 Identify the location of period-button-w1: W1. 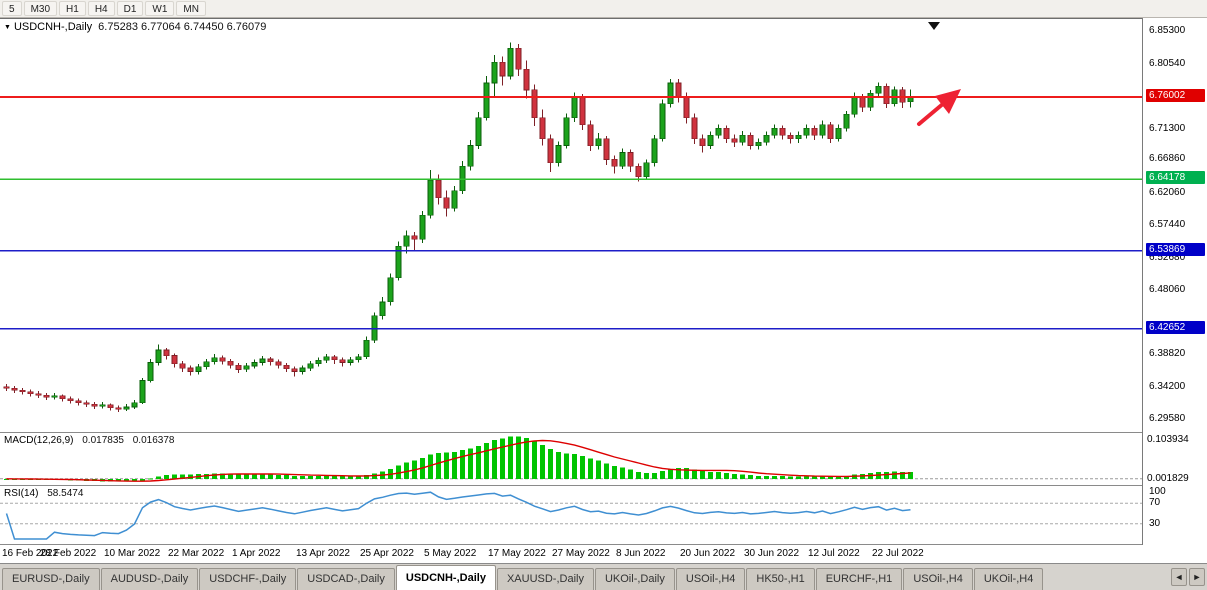
(160, 8).